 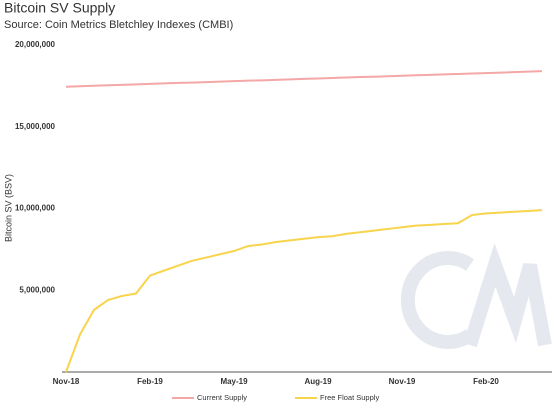 I want to click on x-tick-label: Feb-20, so click(x=486, y=381).